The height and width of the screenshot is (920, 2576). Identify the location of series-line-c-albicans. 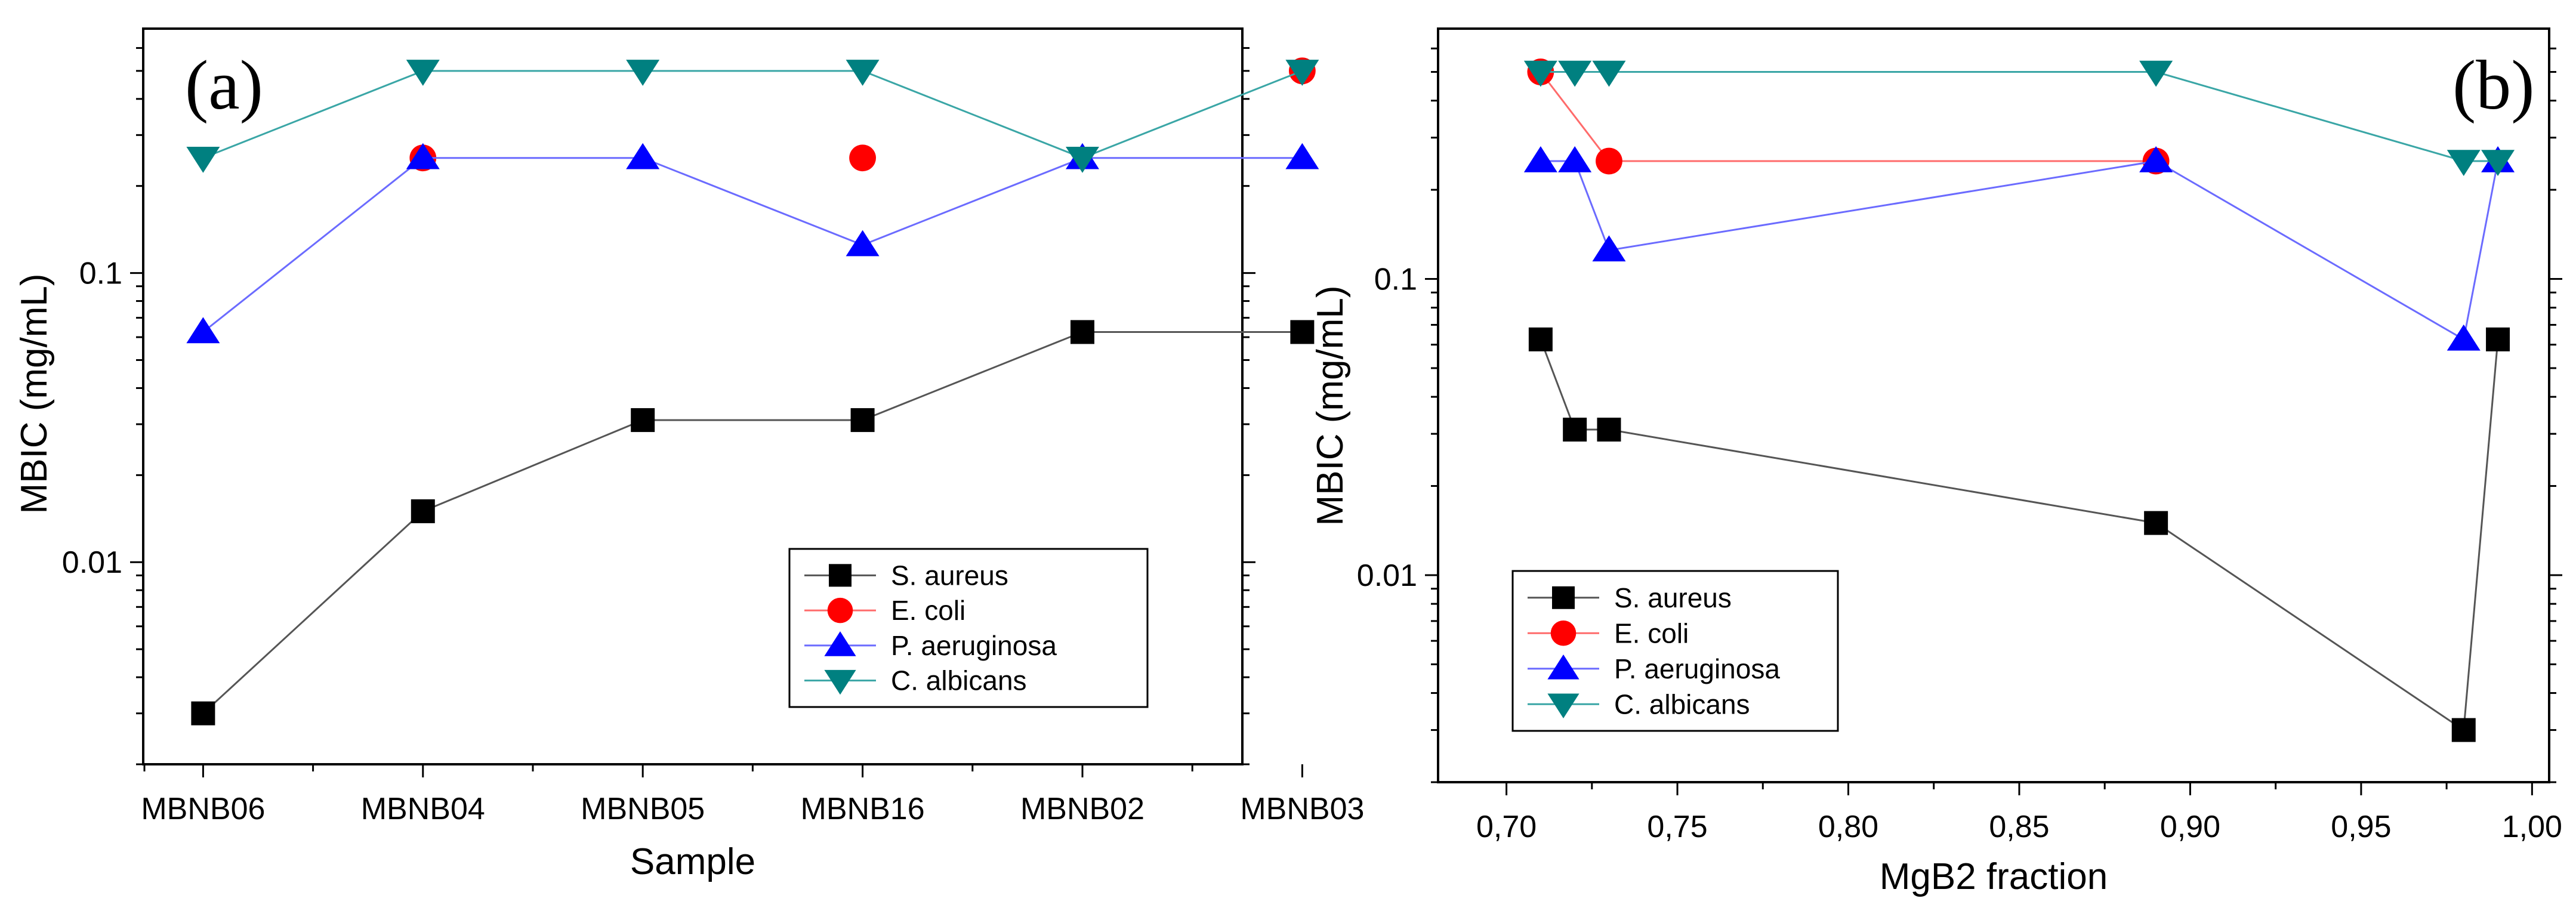
(753, 114).